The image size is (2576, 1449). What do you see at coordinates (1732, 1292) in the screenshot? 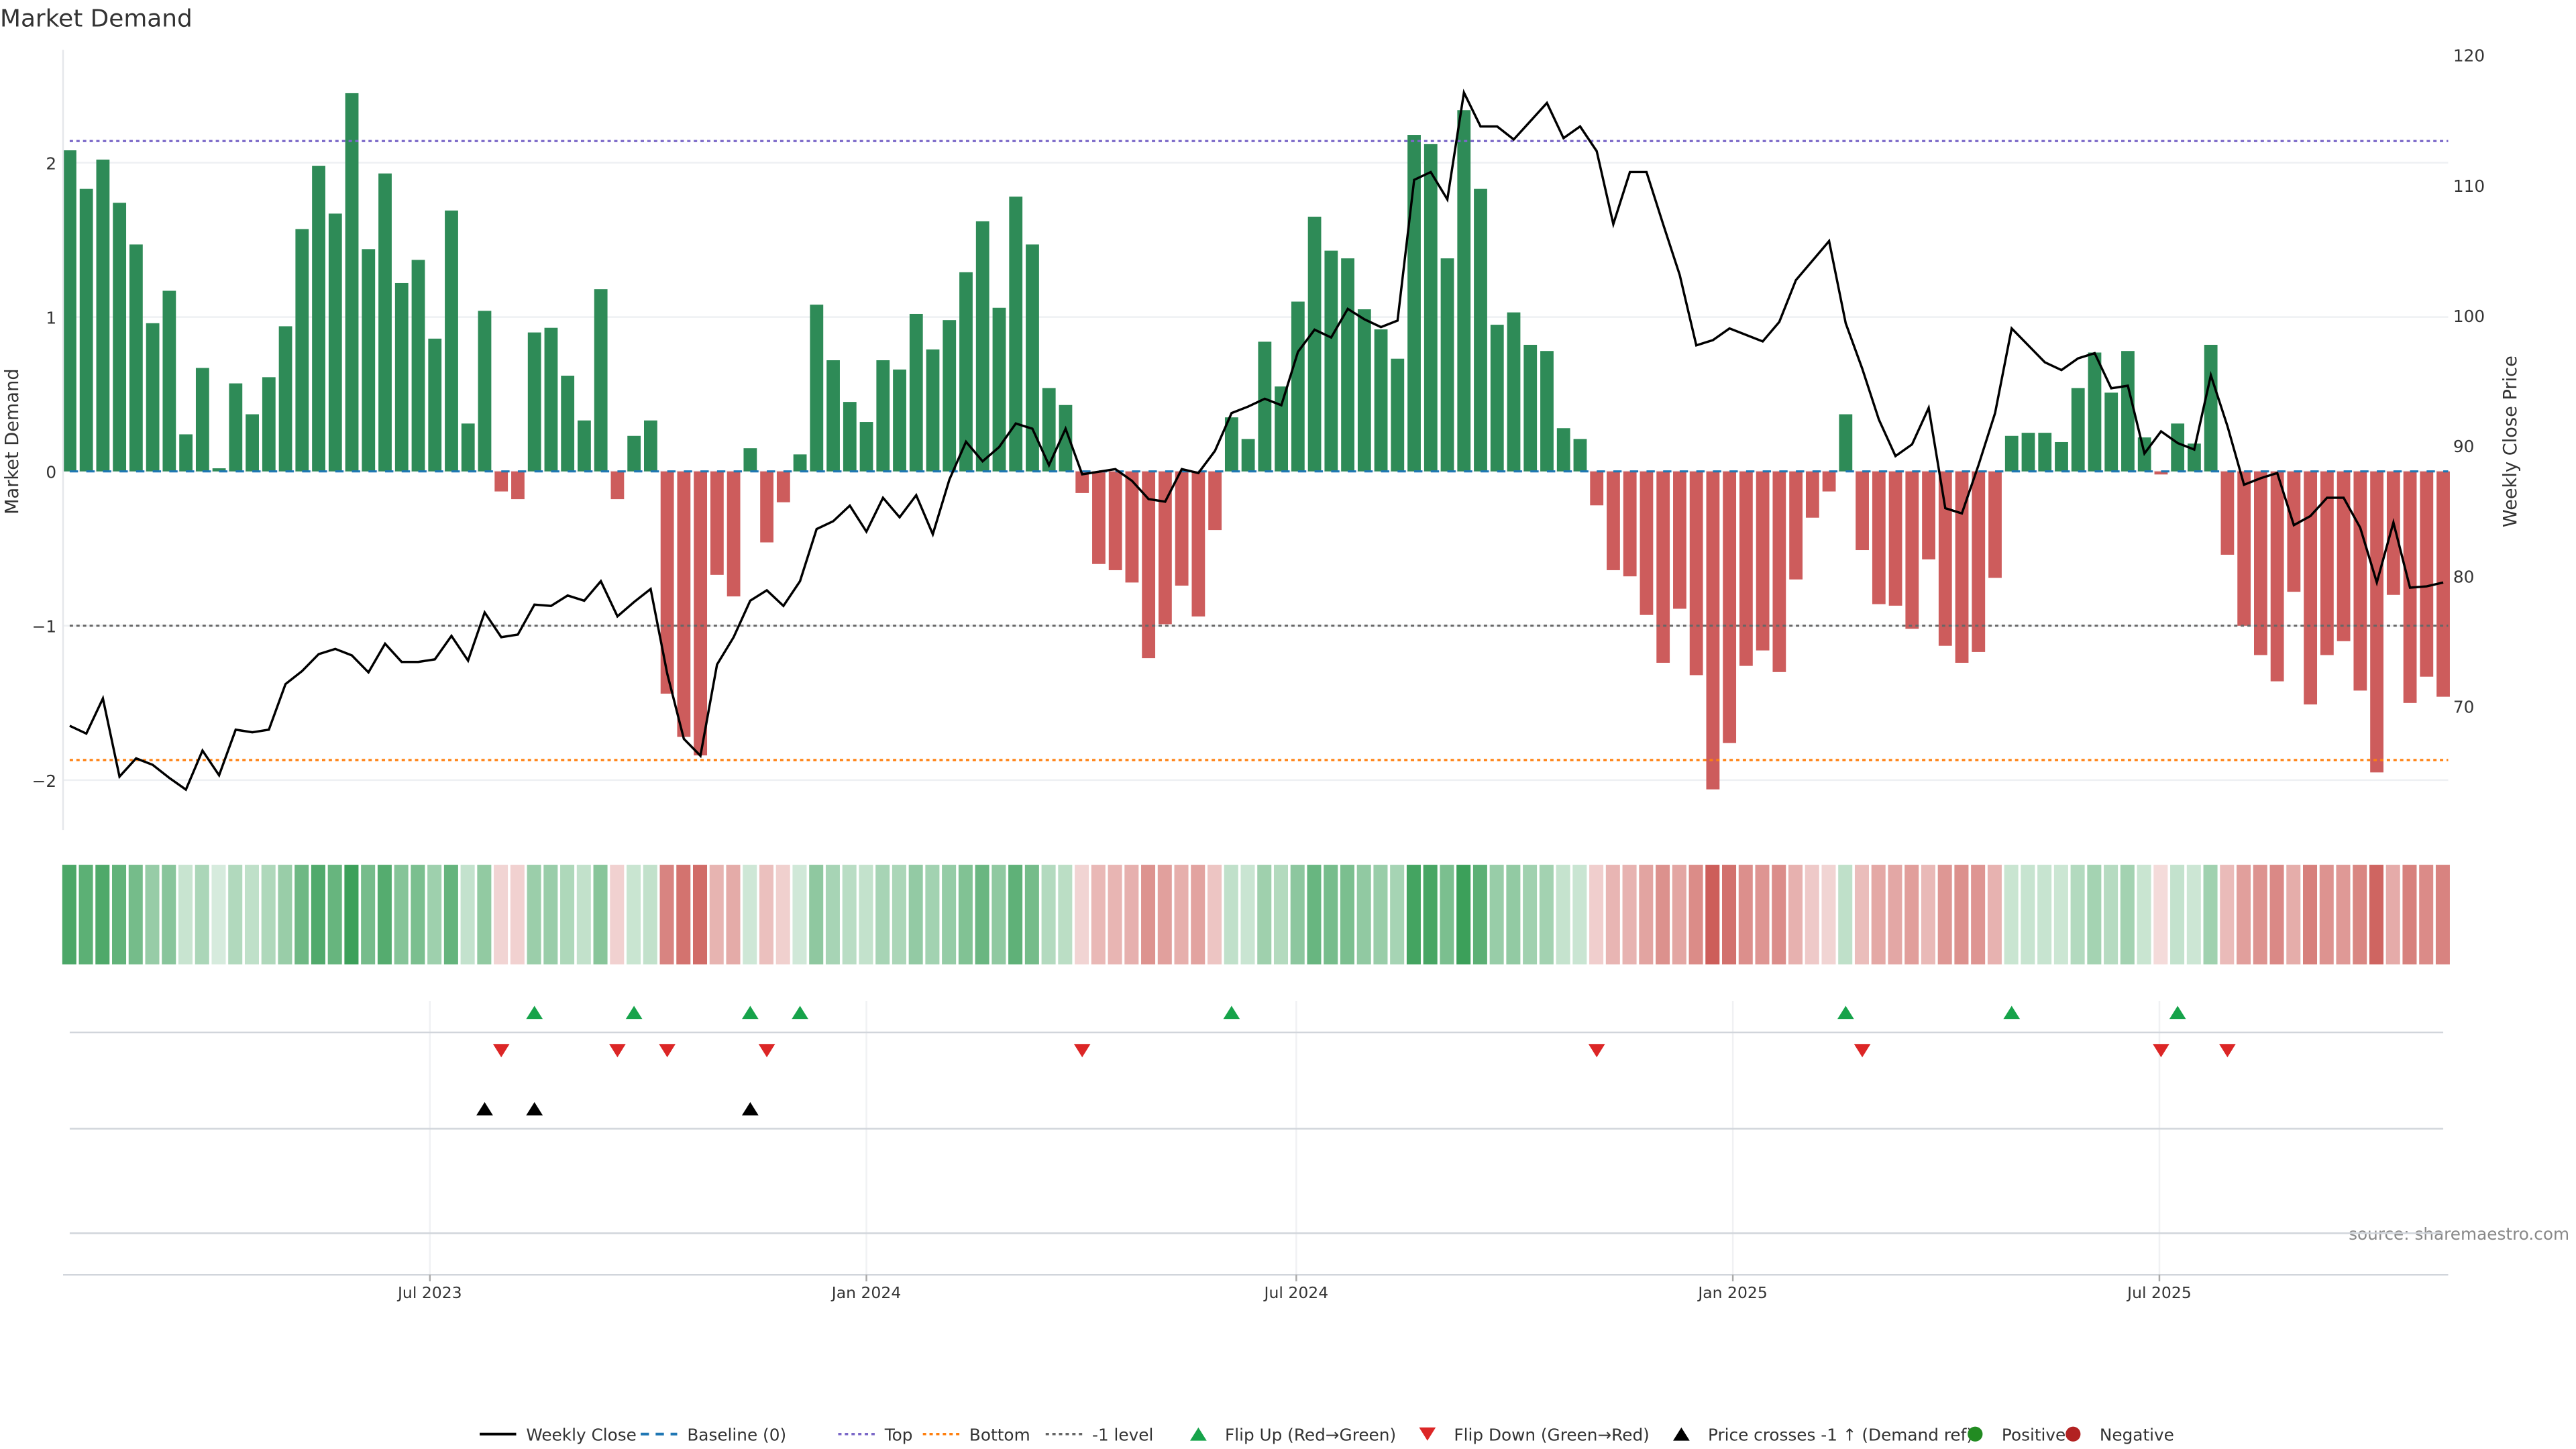
I see `x-tick-label: Jan 2025` at bounding box center [1732, 1292].